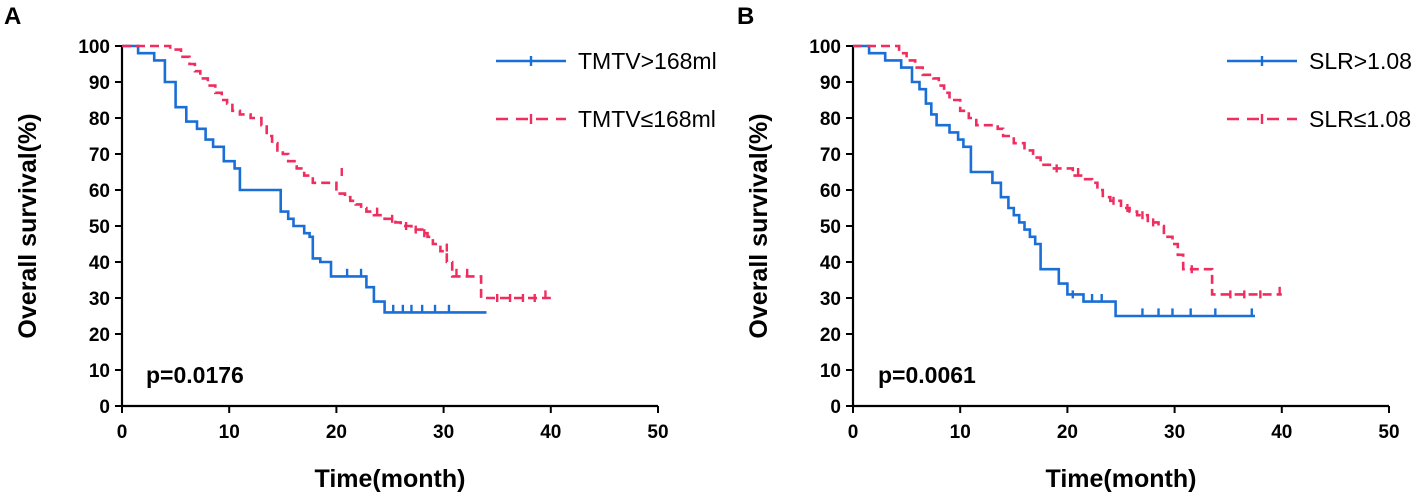 This screenshot has width=1425, height=501. Describe the element at coordinates (195, 375) in the screenshot. I see `p-value-annotation: p=0.0176` at that location.